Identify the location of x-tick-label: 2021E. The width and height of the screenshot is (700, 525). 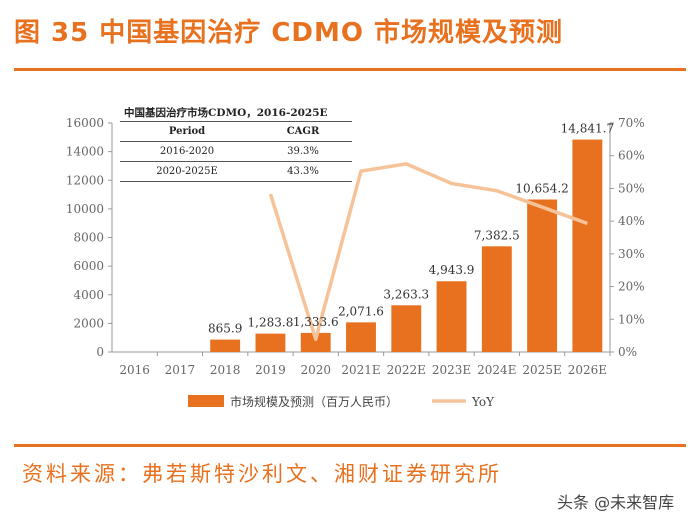
(360, 370).